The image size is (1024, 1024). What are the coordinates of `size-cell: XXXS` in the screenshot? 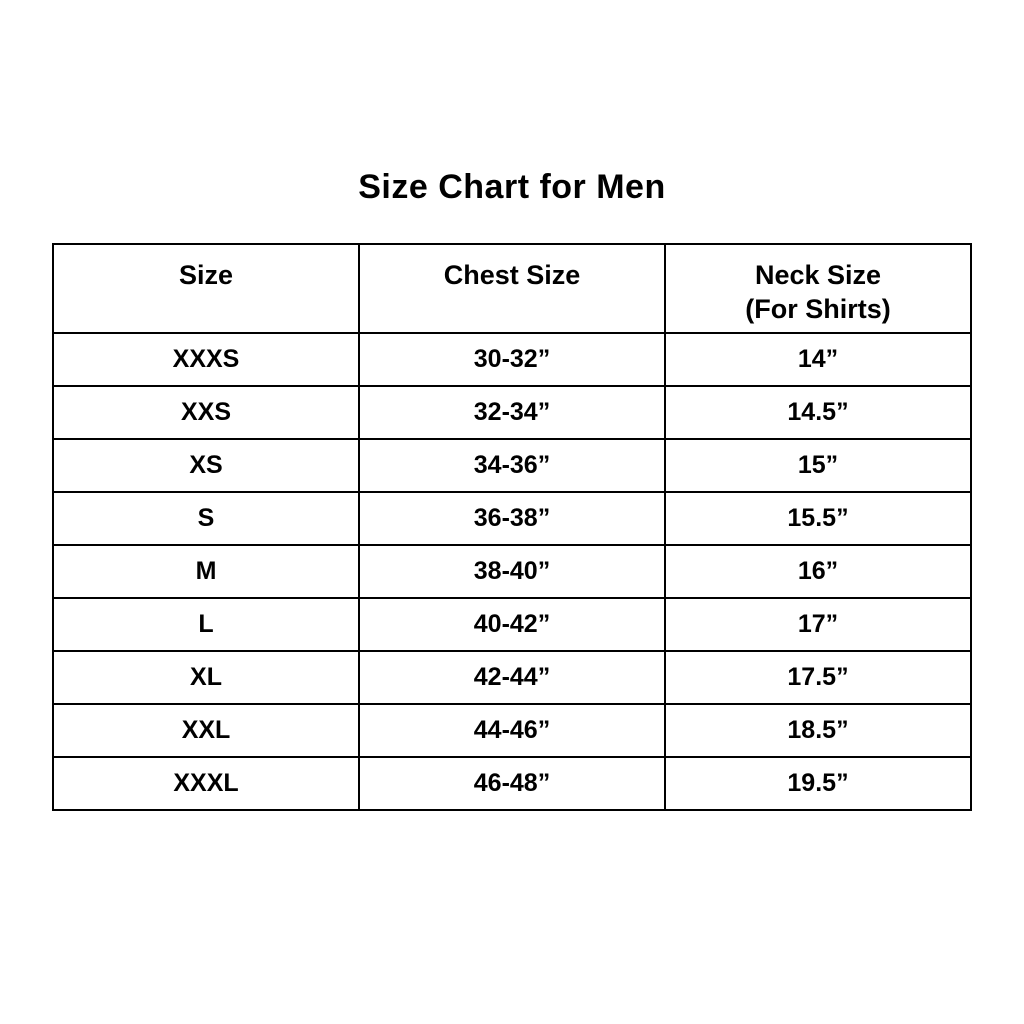 It's located at (206, 359).